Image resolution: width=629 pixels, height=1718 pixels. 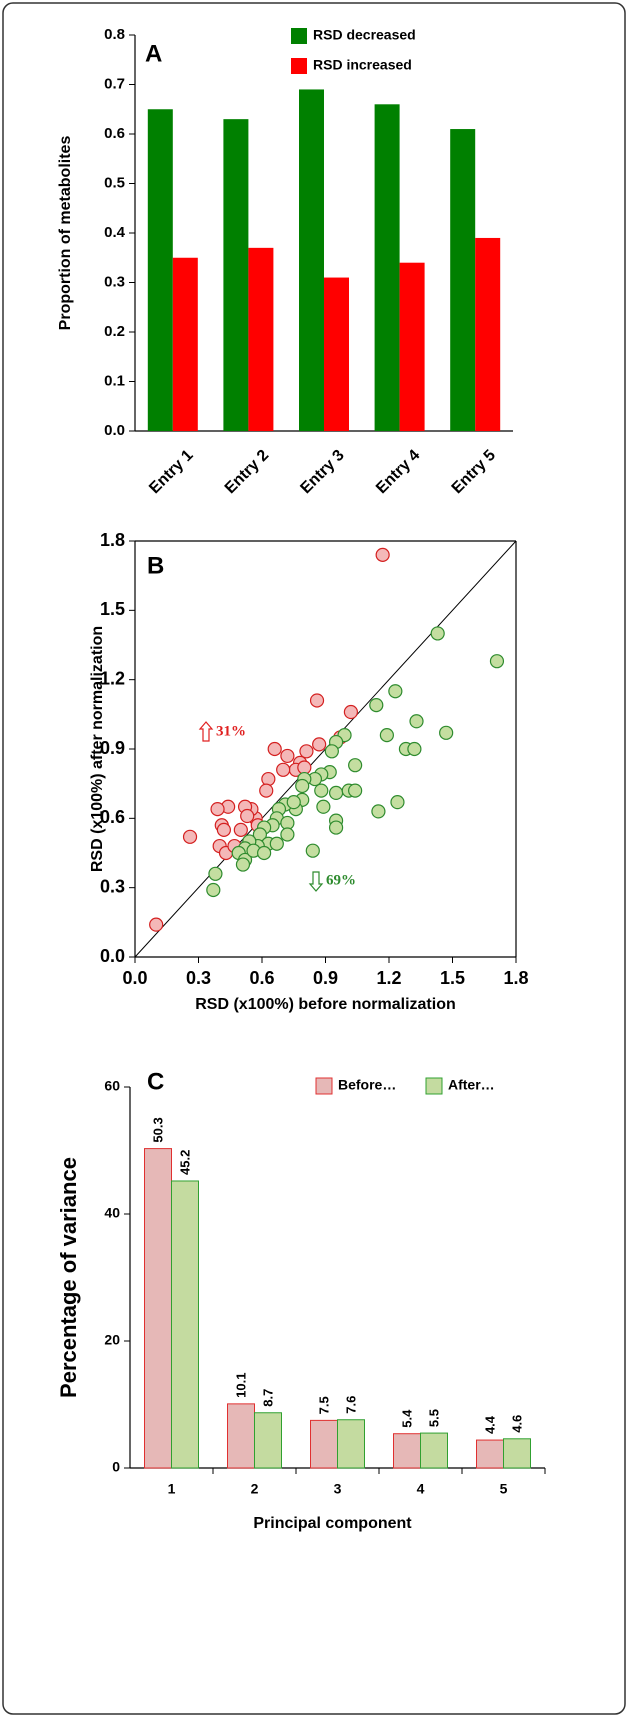 What do you see at coordinates (362, 65) in the screenshot?
I see `legend-label: RSD increased` at bounding box center [362, 65].